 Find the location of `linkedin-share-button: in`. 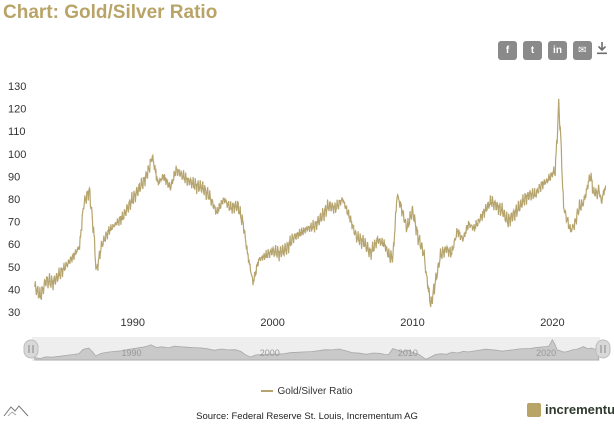

linkedin-share-button: in is located at coordinates (557, 50).